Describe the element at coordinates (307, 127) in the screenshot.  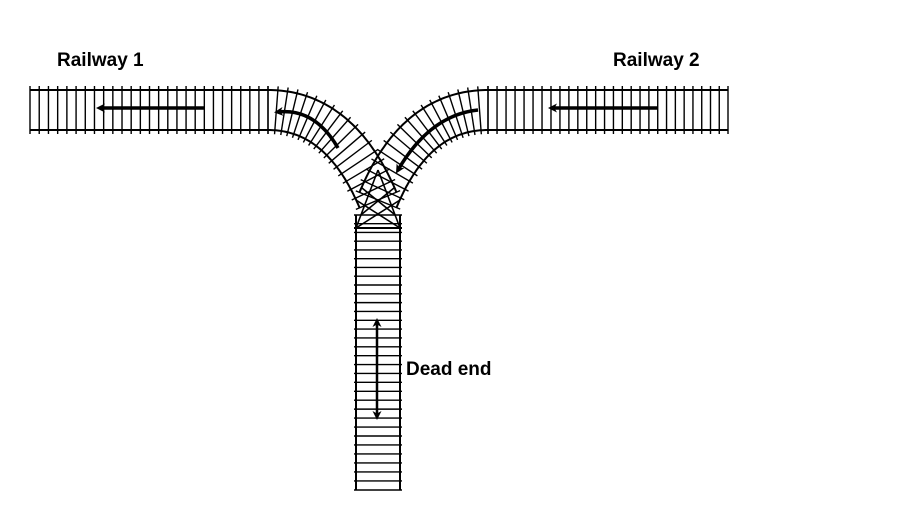
I see `arrow-curve-left-icon` at that location.